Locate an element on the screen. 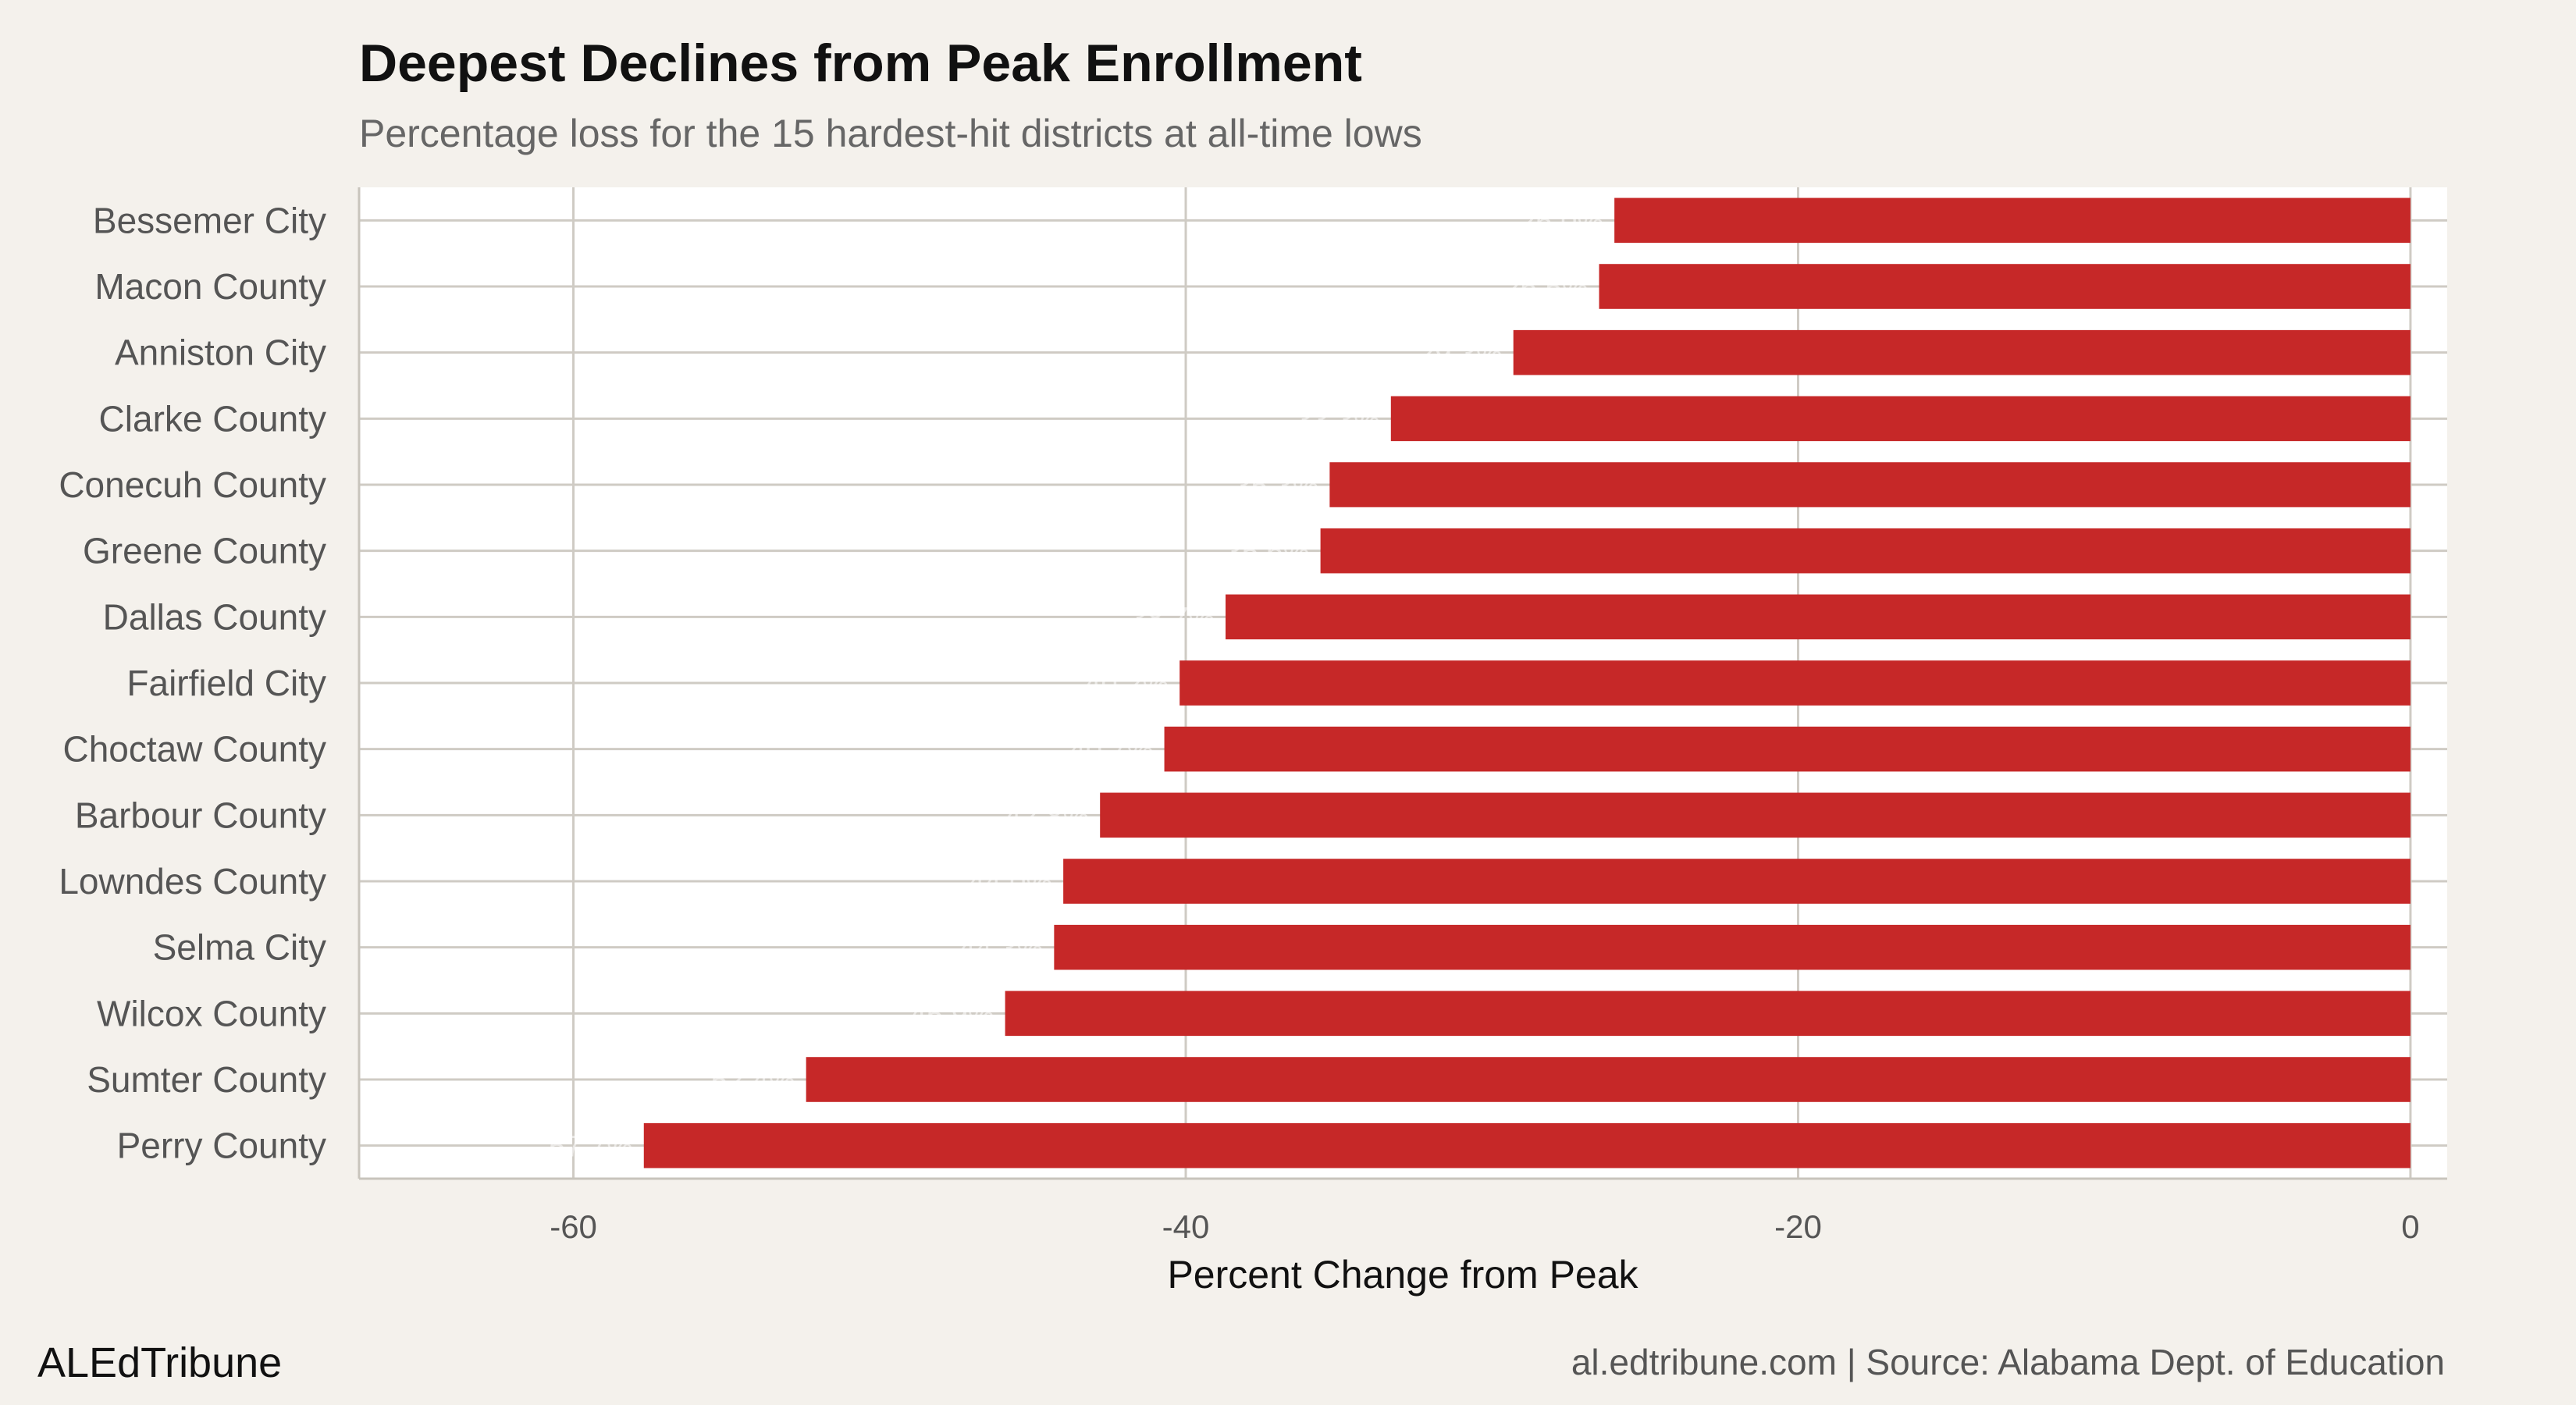  x-tick-label: -60 is located at coordinates (573, 1226).